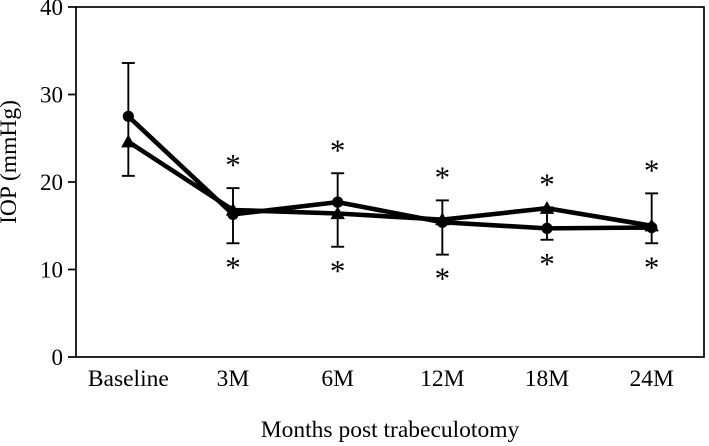  I want to click on x-category-label: 24M, so click(651, 379).